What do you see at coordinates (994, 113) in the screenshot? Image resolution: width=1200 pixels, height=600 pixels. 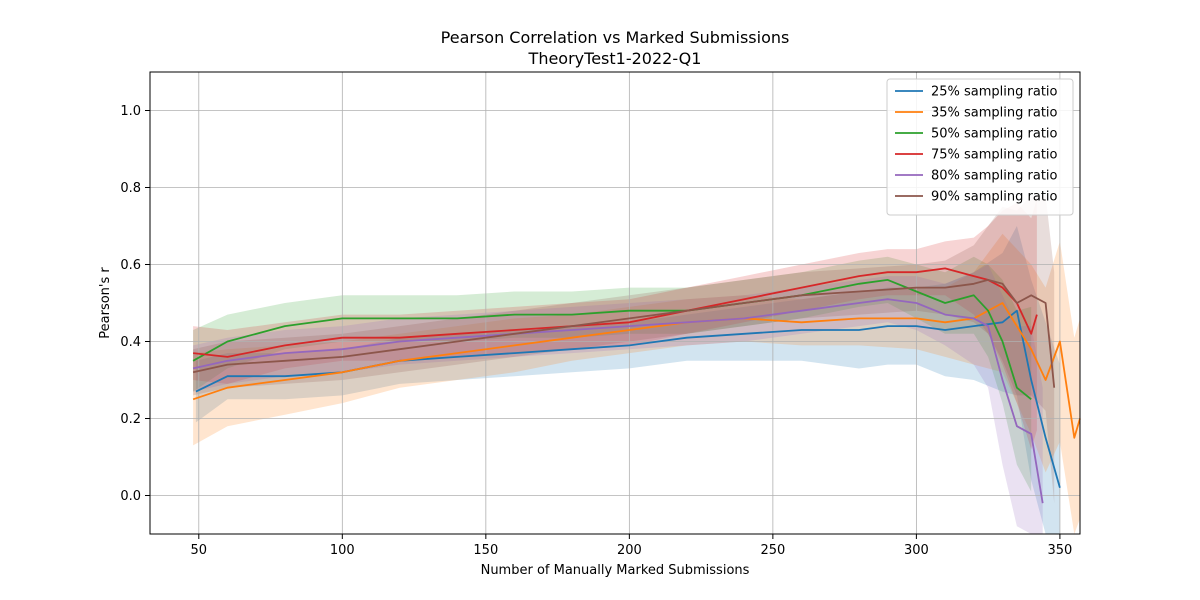 I see `legend-label-2: 35% sampling ratio` at bounding box center [994, 113].